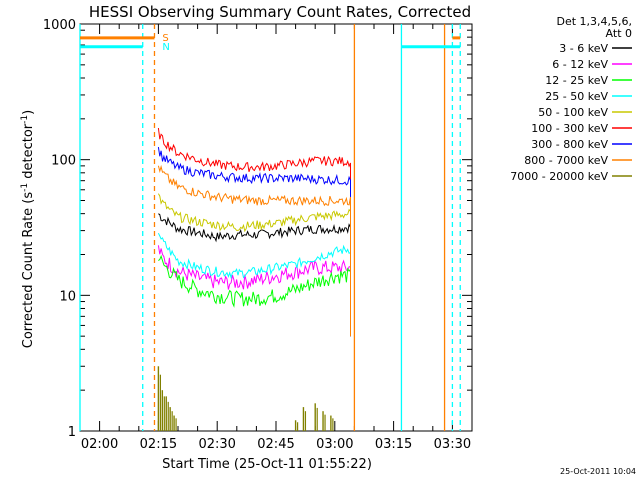 The image size is (640, 480). I want to click on series-300-to-800keV-group, so click(254, 242).